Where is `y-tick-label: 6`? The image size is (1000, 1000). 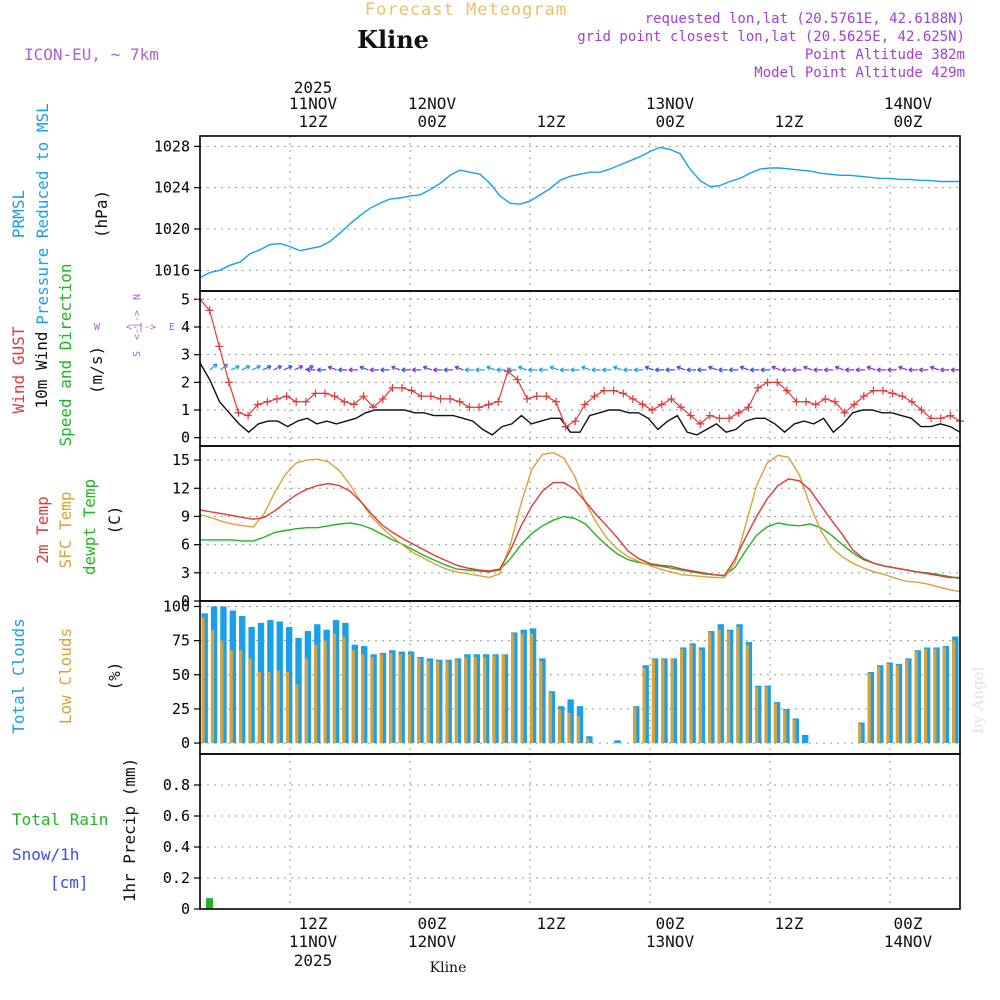
y-tick-label: 6 is located at coordinates (185, 545).